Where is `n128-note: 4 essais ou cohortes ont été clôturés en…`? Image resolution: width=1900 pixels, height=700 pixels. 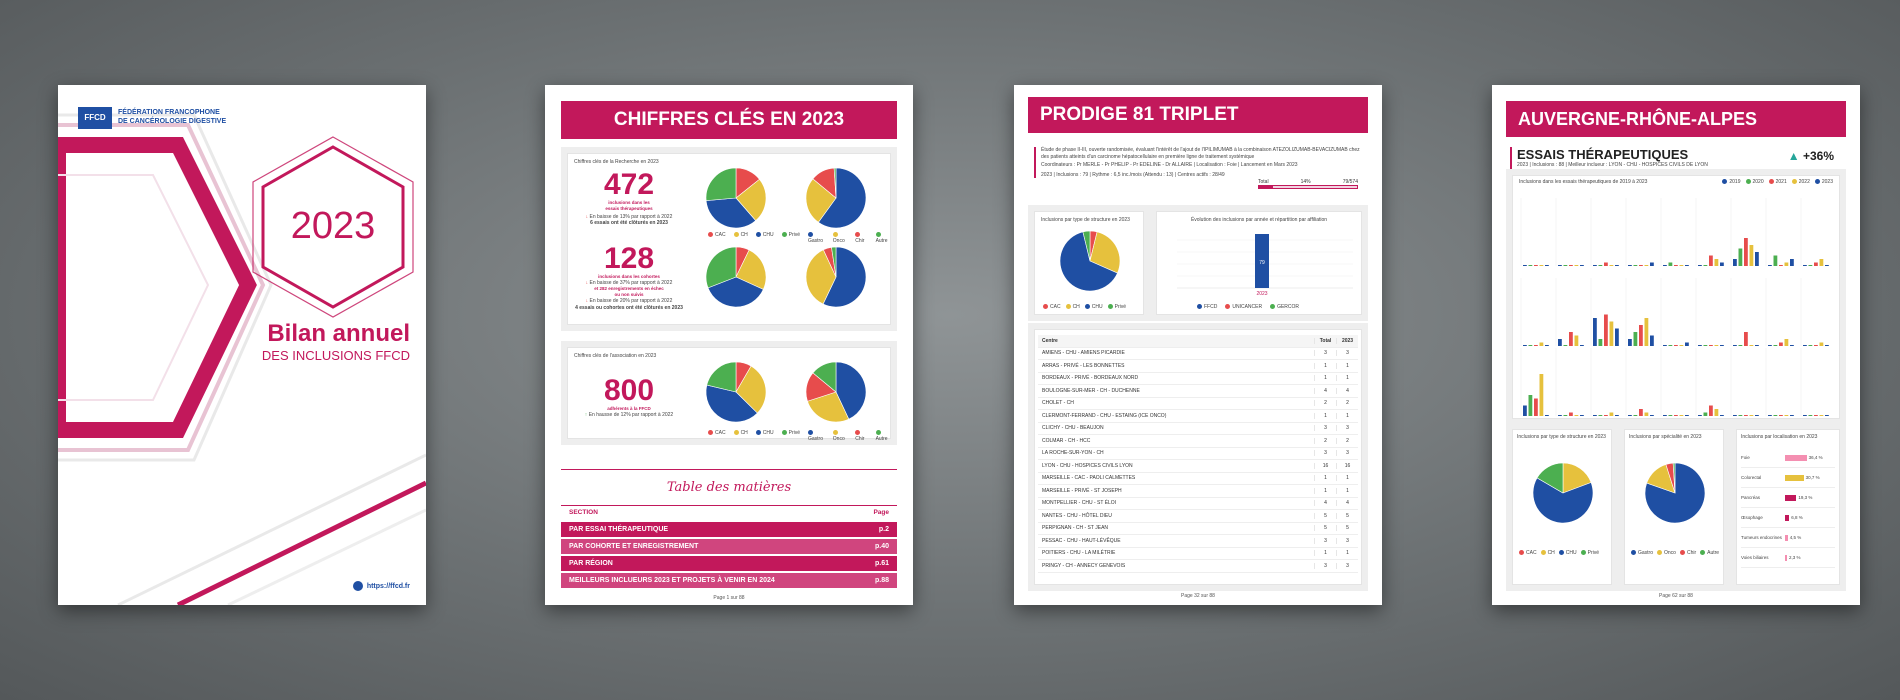
n128-note: 4 essais ou cohortes ont été clôturés en… is located at coordinates (629, 307).